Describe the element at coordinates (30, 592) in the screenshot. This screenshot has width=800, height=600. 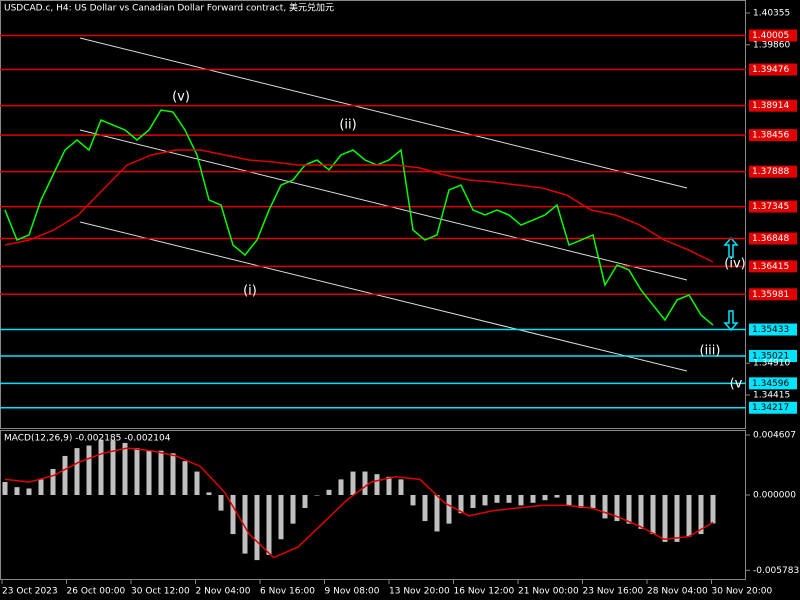
I see `x-tick-label: 23 Oct 2023` at that location.